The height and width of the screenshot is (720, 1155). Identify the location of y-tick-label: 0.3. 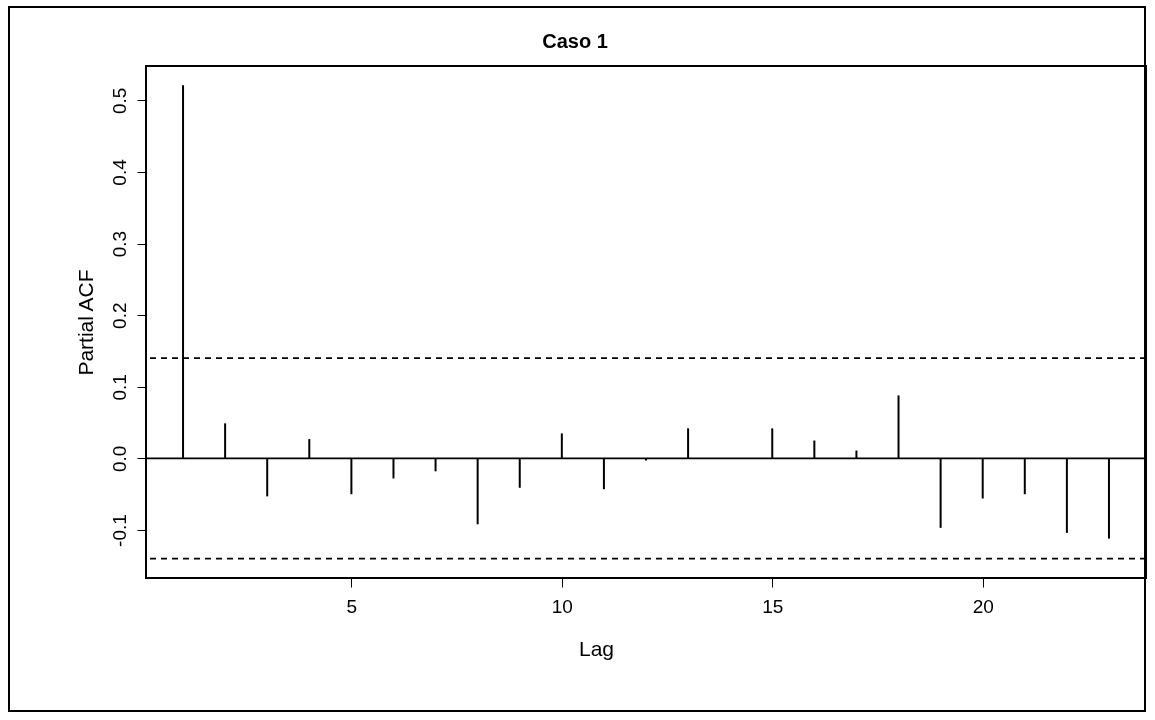
(119, 244).